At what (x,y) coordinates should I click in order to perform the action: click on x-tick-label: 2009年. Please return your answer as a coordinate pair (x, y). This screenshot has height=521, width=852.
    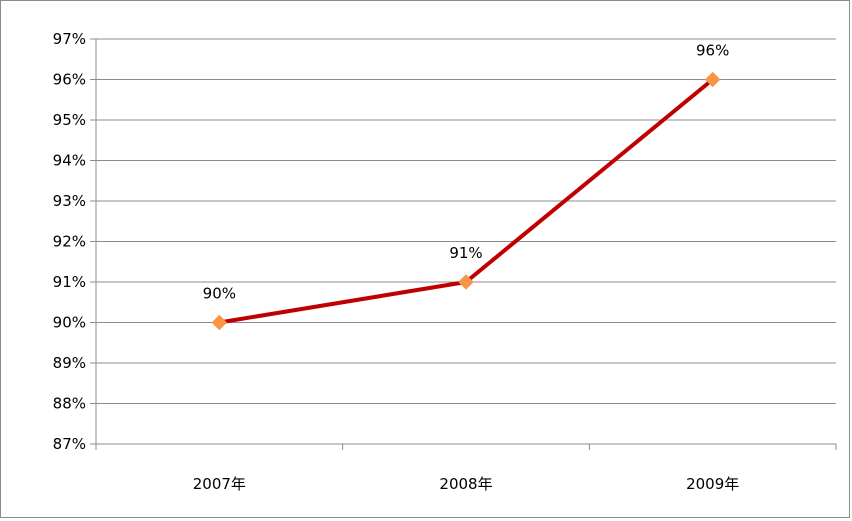
    Looking at the image, I should click on (712, 484).